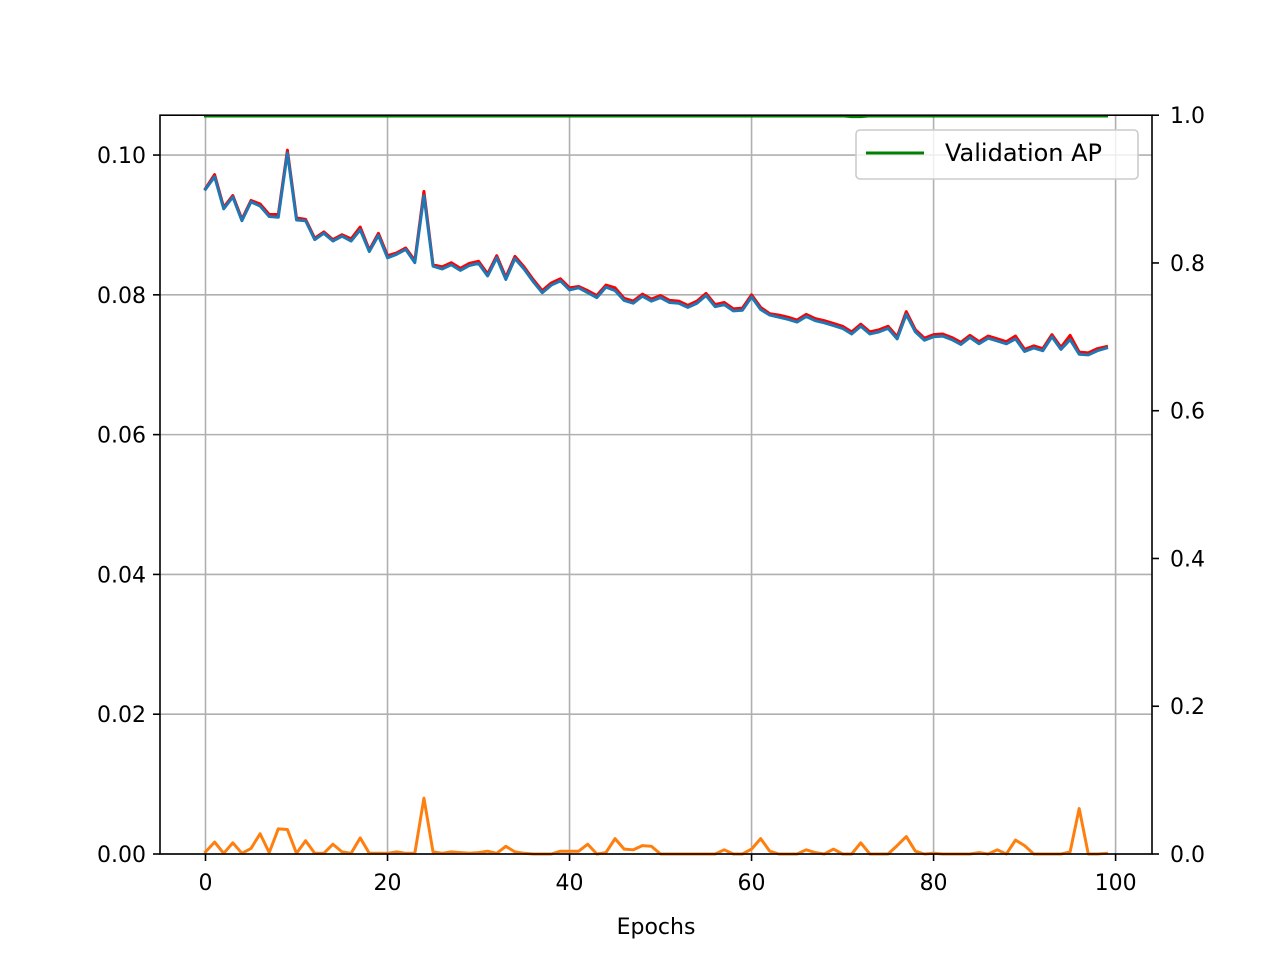  What do you see at coordinates (1187, 707) in the screenshot?
I see `y-right-tick-label: 0.2` at bounding box center [1187, 707].